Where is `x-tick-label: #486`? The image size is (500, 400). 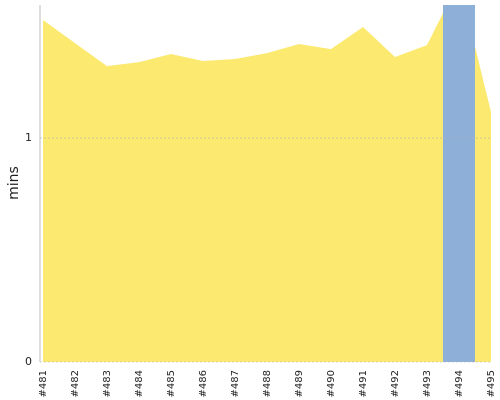 x-tick-label: #486 is located at coordinates (203, 383).